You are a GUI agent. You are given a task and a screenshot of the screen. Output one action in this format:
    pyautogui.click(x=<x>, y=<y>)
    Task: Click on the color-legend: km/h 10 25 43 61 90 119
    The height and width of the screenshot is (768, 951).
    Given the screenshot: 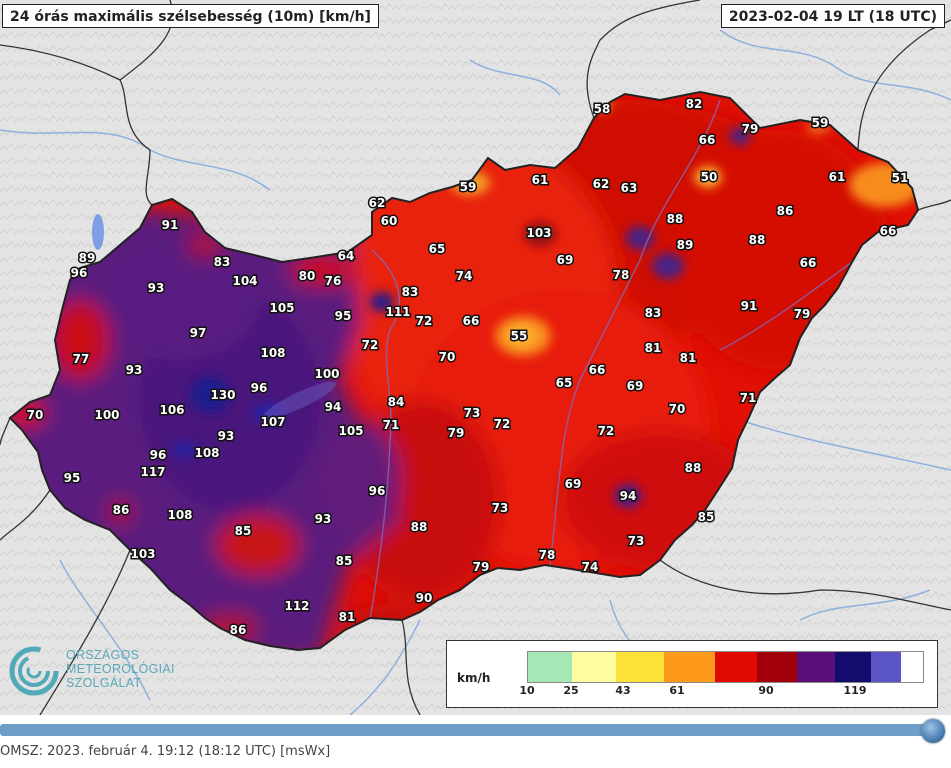 What is the action you would take?
    pyautogui.click(x=692, y=674)
    